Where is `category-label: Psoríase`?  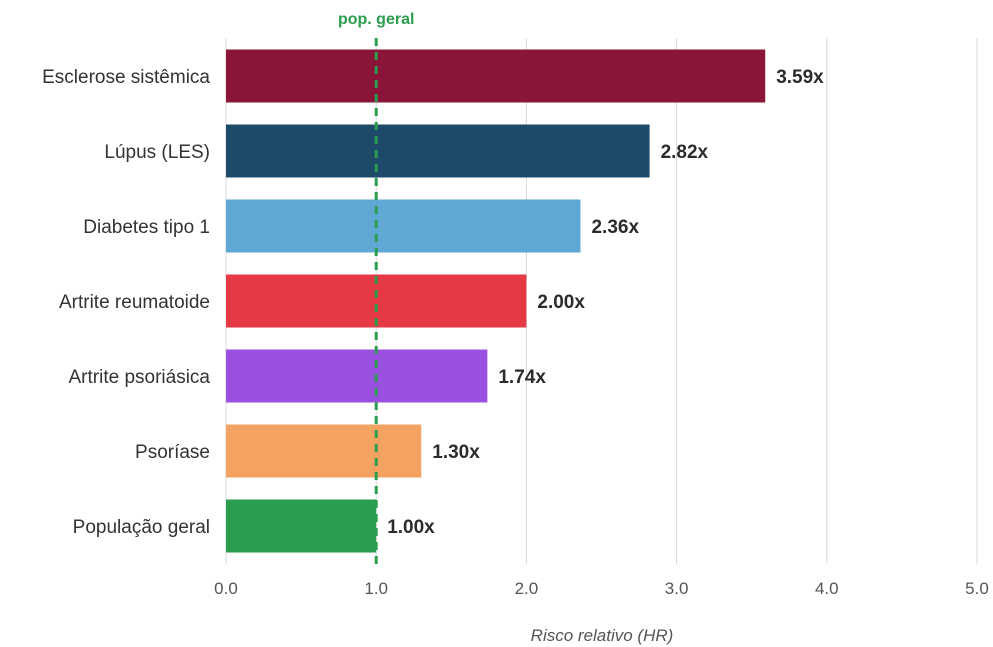 category-label: Psoríase is located at coordinates (172, 452).